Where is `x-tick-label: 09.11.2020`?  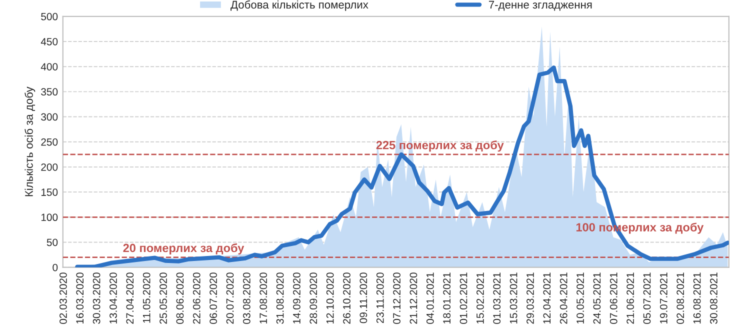
x-tick-label: 09.11.2020 is located at coordinates (364, 298).